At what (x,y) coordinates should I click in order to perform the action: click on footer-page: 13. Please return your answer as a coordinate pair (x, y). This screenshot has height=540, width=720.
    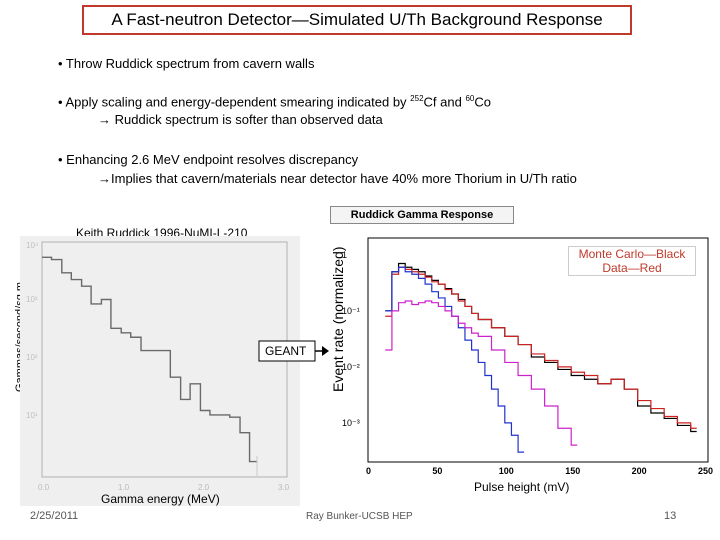
    Looking at the image, I should click on (670, 516).